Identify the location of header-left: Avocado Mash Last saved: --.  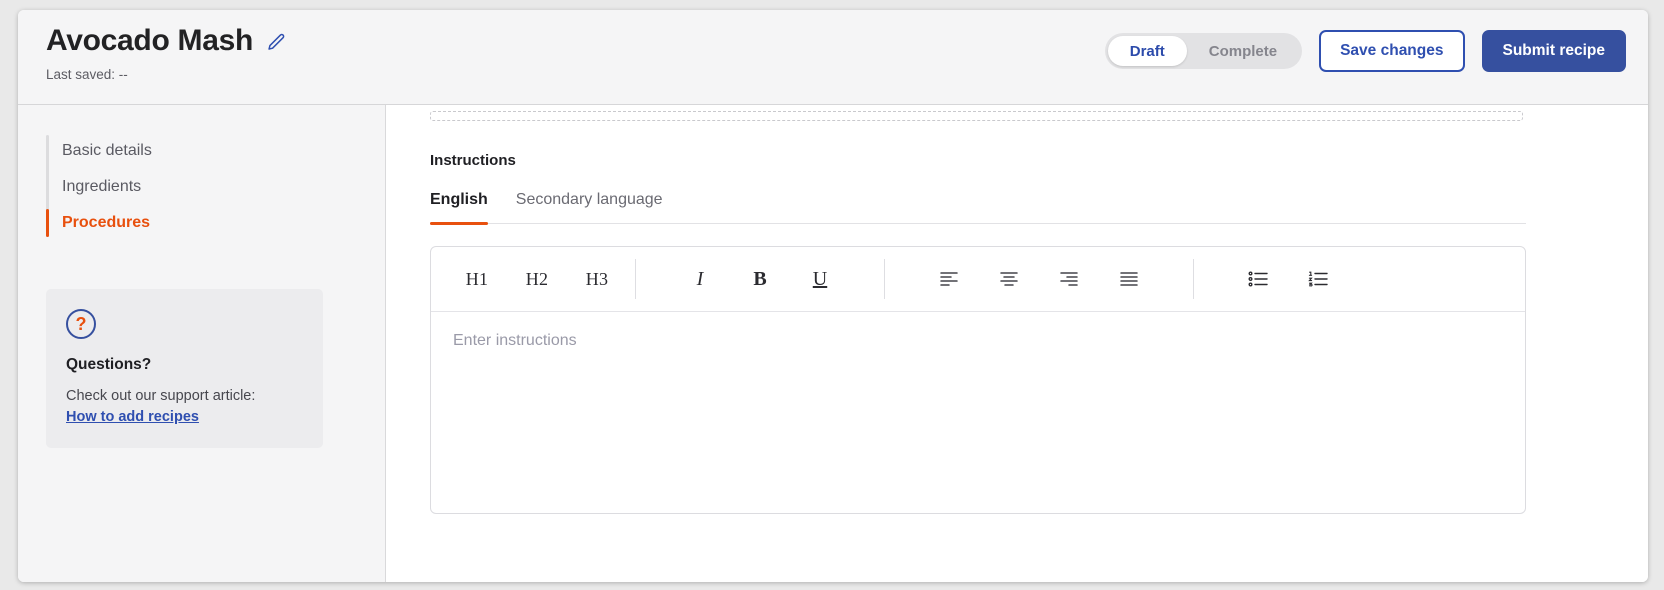
(166, 53).